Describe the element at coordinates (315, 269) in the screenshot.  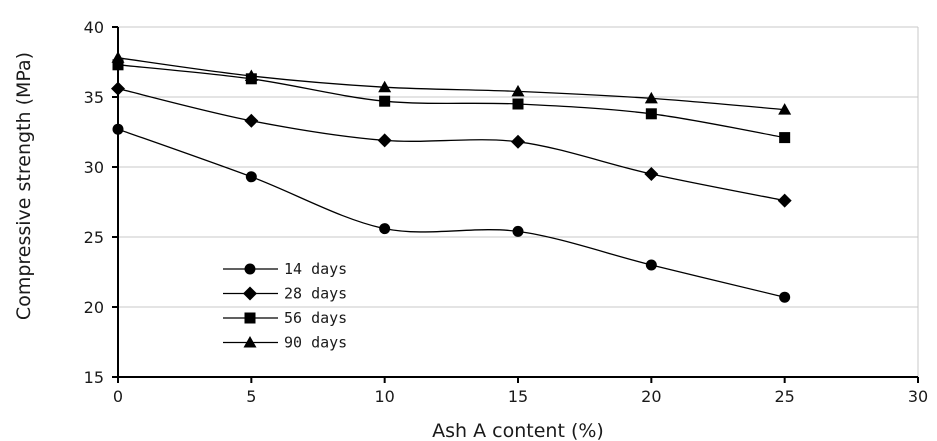
I see `legend-label: 14 days` at that location.